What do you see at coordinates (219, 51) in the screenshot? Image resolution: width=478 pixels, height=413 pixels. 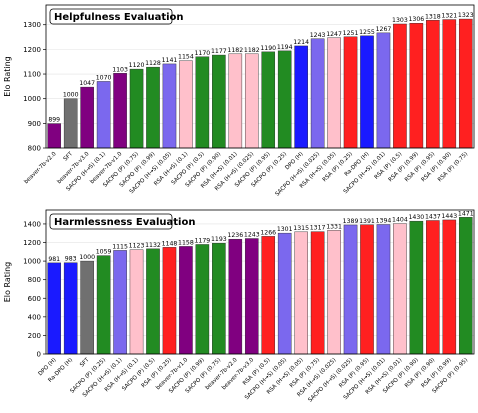 I see `value-label: 1177` at bounding box center [219, 51].